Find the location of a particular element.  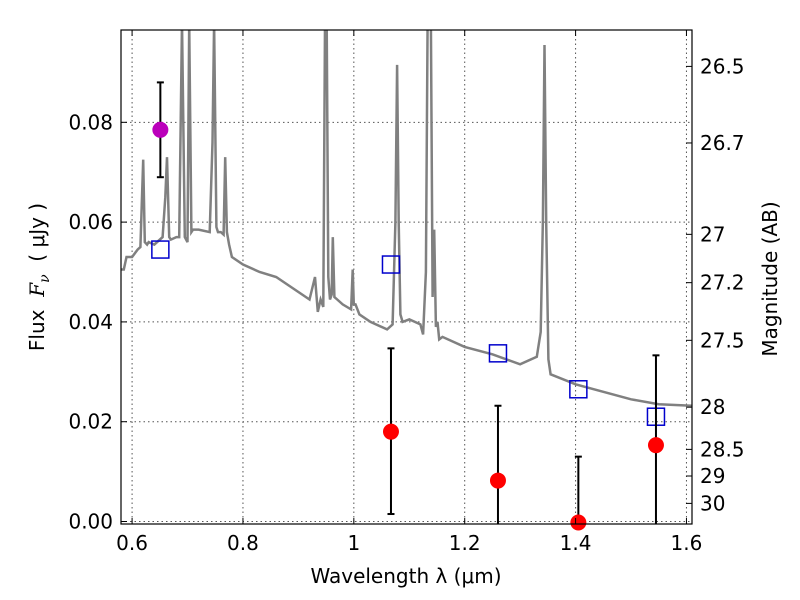

y2-tick-label: 27.5 is located at coordinates (722, 340).